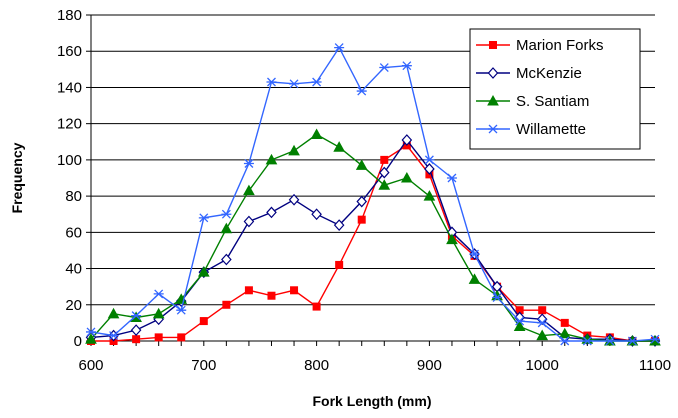 This screenshot has width=678, height=418. I want to click on legend-item-s-santiam: S. Santiam, so click(532, 101).